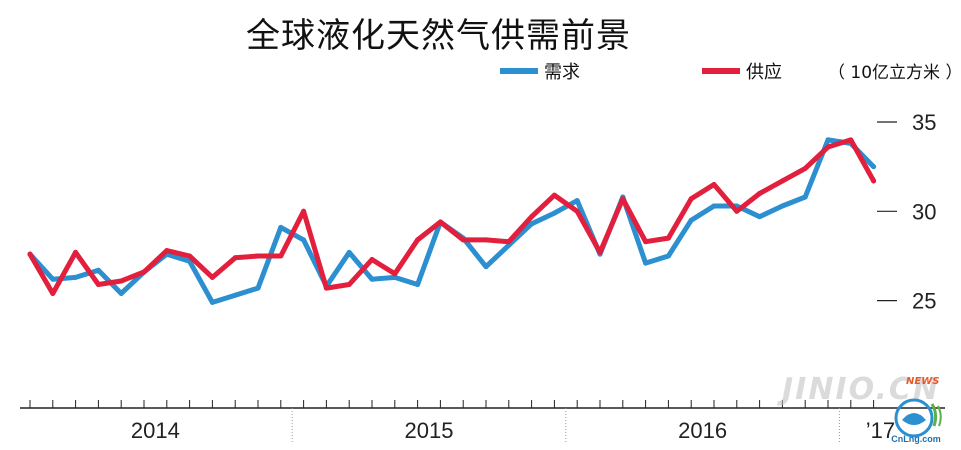 The image size is (961, 450). I want to click on y-tick-label-30: 30, so click(924, 211).